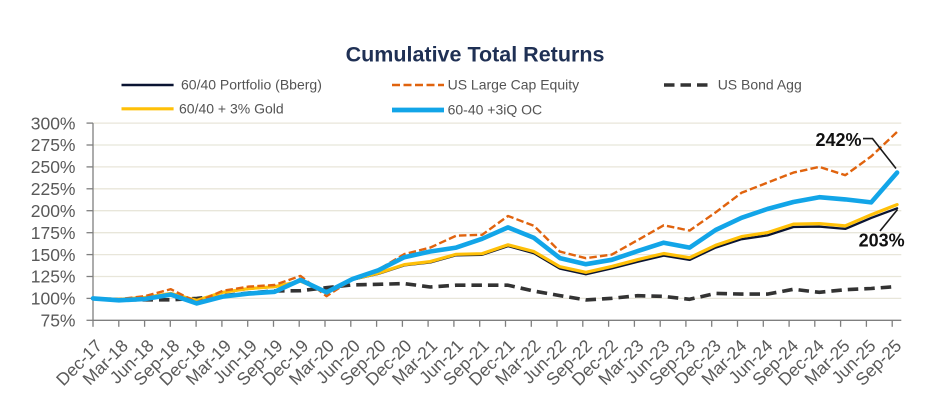 Image resolution: width=940 pixels, height=411 pixels. What do you see at coordinates (53, 189) in the screenshot?
I see `svg-text: 225%` at bounding box center [53, 189].